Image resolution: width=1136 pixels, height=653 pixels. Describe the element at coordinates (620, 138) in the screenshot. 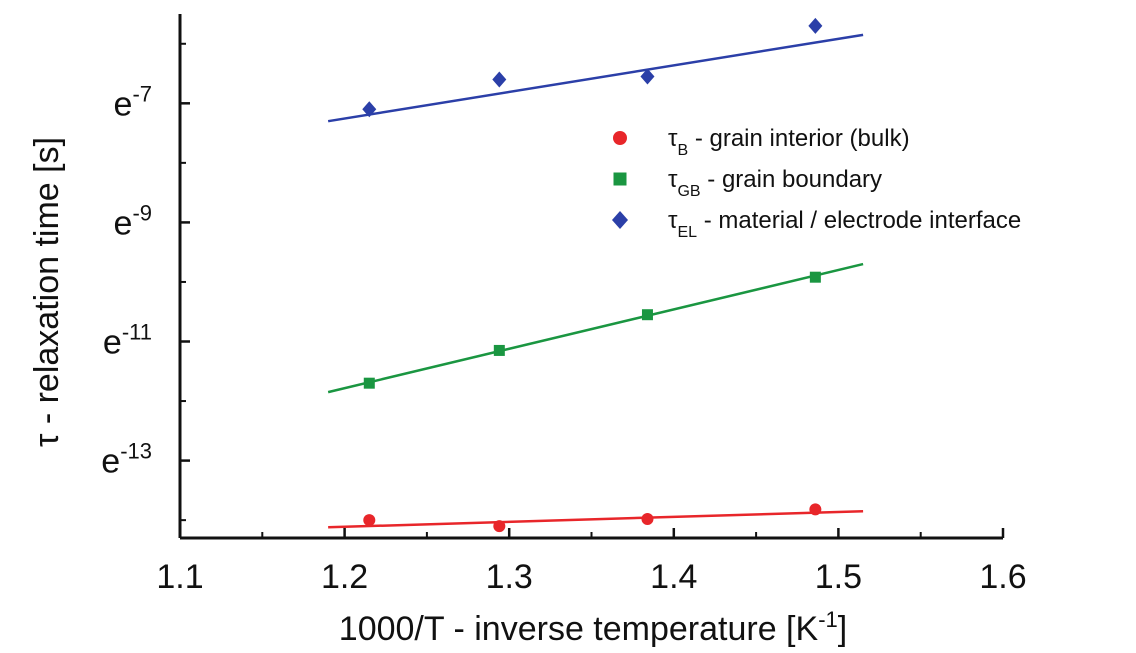

I see `legend-marker-bulk` at that location.